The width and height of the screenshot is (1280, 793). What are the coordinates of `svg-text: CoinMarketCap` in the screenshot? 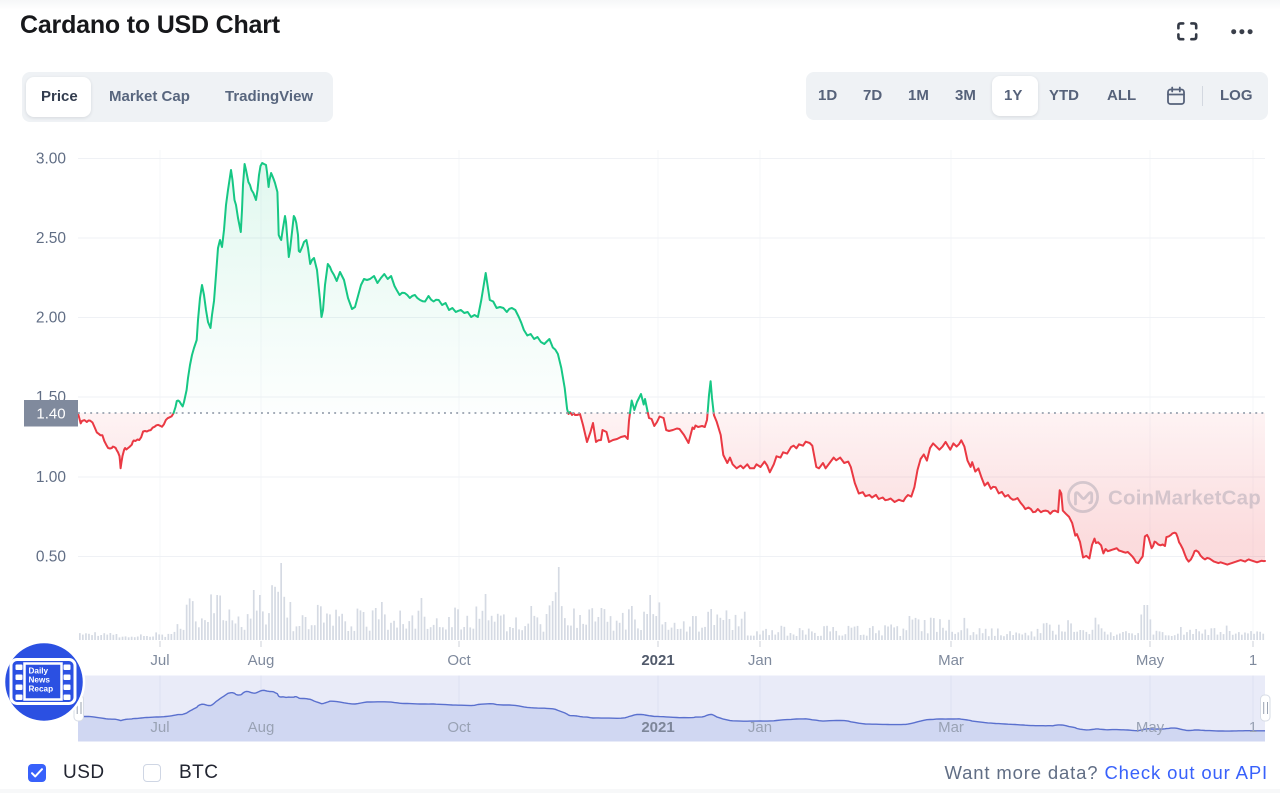 It's located at (1184, 498).